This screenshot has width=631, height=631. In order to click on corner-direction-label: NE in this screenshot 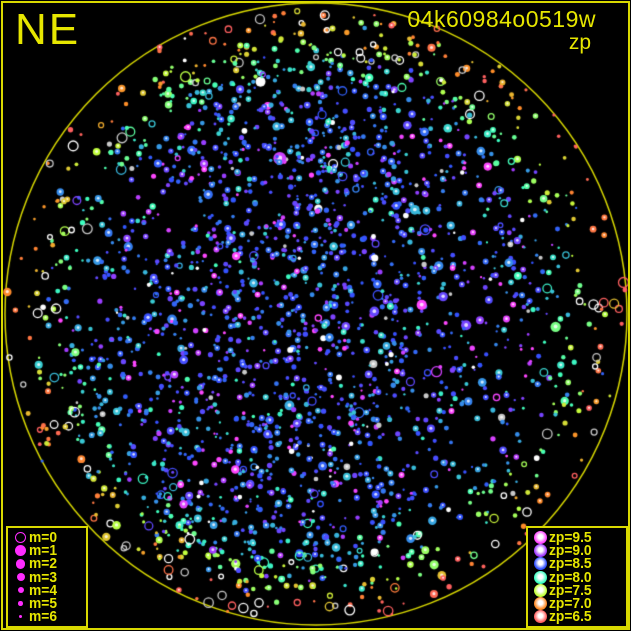, I will do `click(48, 29)`.